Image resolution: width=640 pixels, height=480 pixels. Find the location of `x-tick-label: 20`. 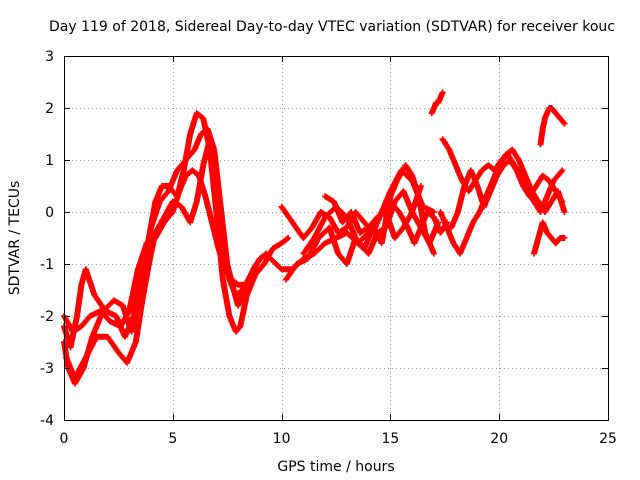

x-tick-label: 20 is located at coordinates (499, 439).